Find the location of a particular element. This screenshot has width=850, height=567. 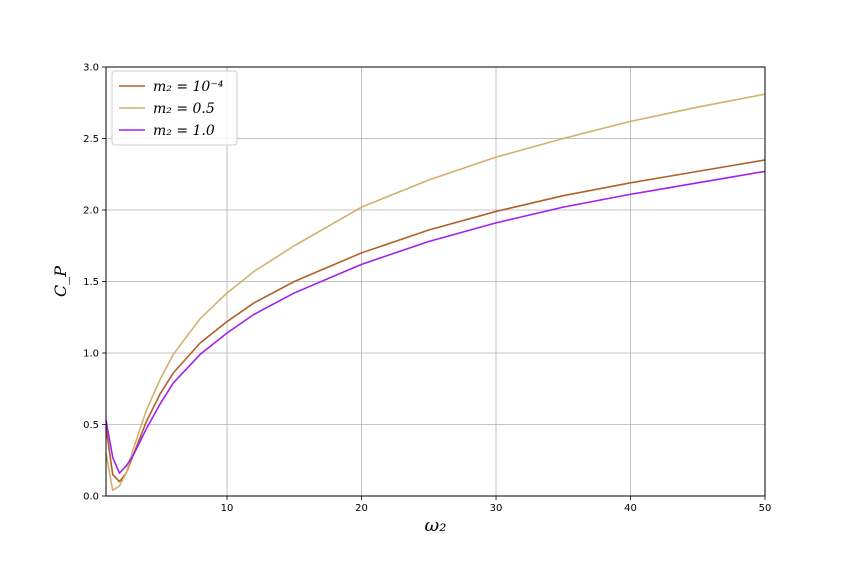

x-tick-label: 40 is located at coordinates (630, 508).